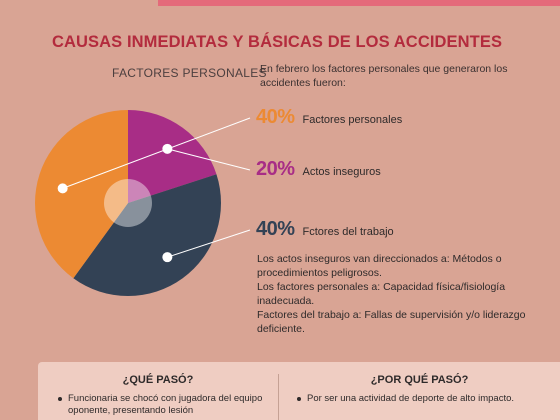 The height and width of the screenshot is (420, 560). Describe the element at coordinates (341, 172) in the screenshot. I see `legend-label: Actos inseguros` at that location.